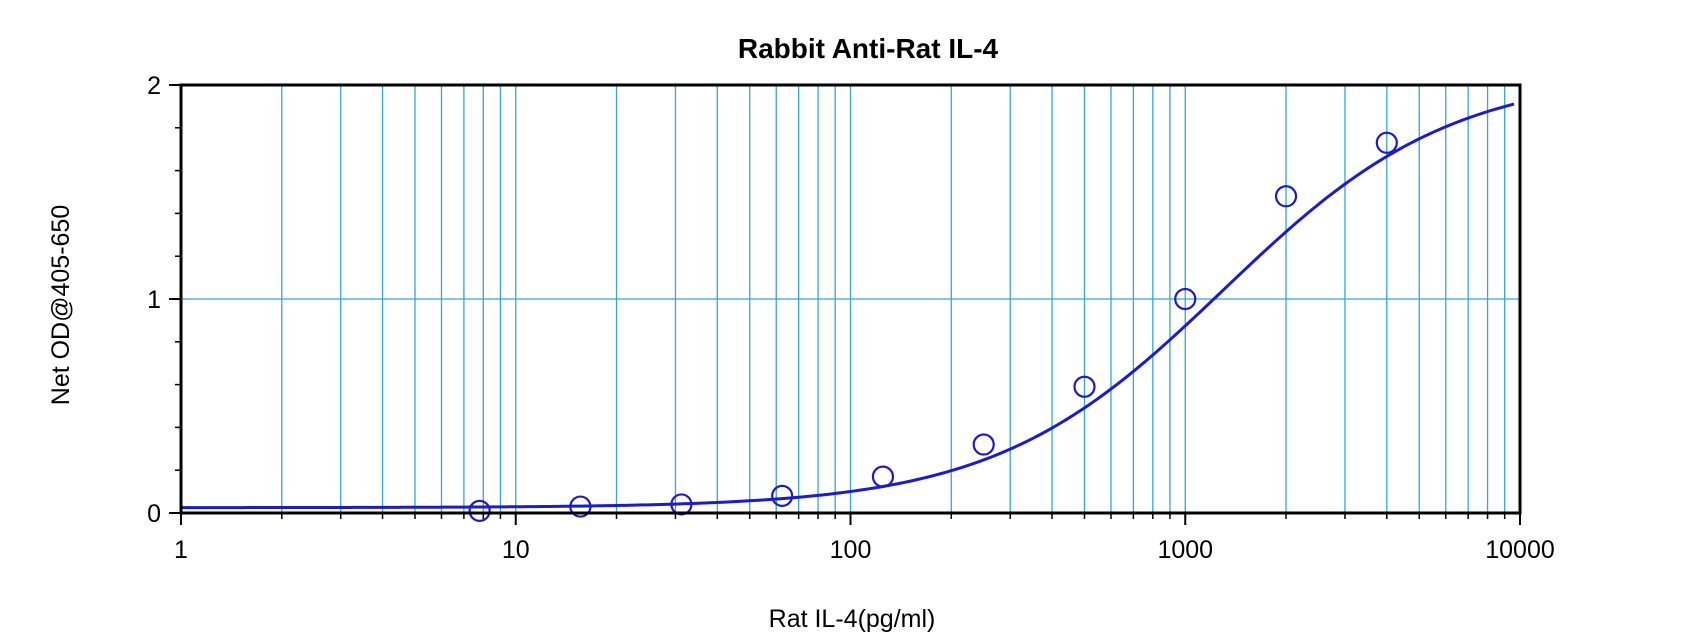 The image size is (1700, 642). What do you see at coordinates (61, 305) in the screenshot?
I see `y-axis-label: Net OD@405-650` at bounding box center [61, 305].